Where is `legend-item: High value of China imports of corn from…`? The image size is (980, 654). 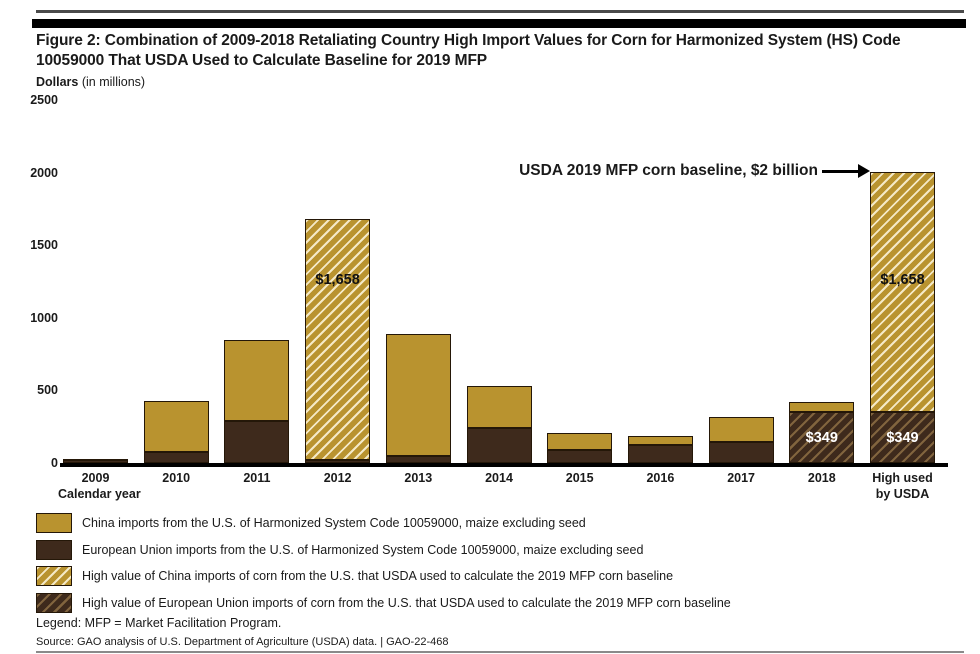 legend-item: High value of China imports of corn from… is located at coordinates (486, 577).